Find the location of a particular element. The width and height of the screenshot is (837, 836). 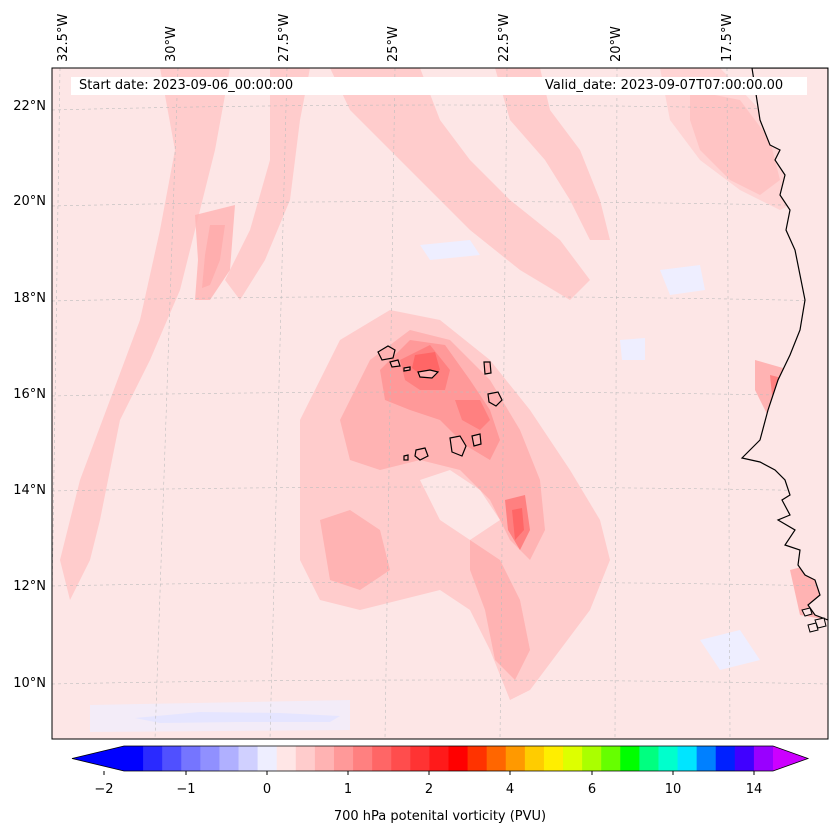

island-sao-vicente is located at coordinates (395, 363).